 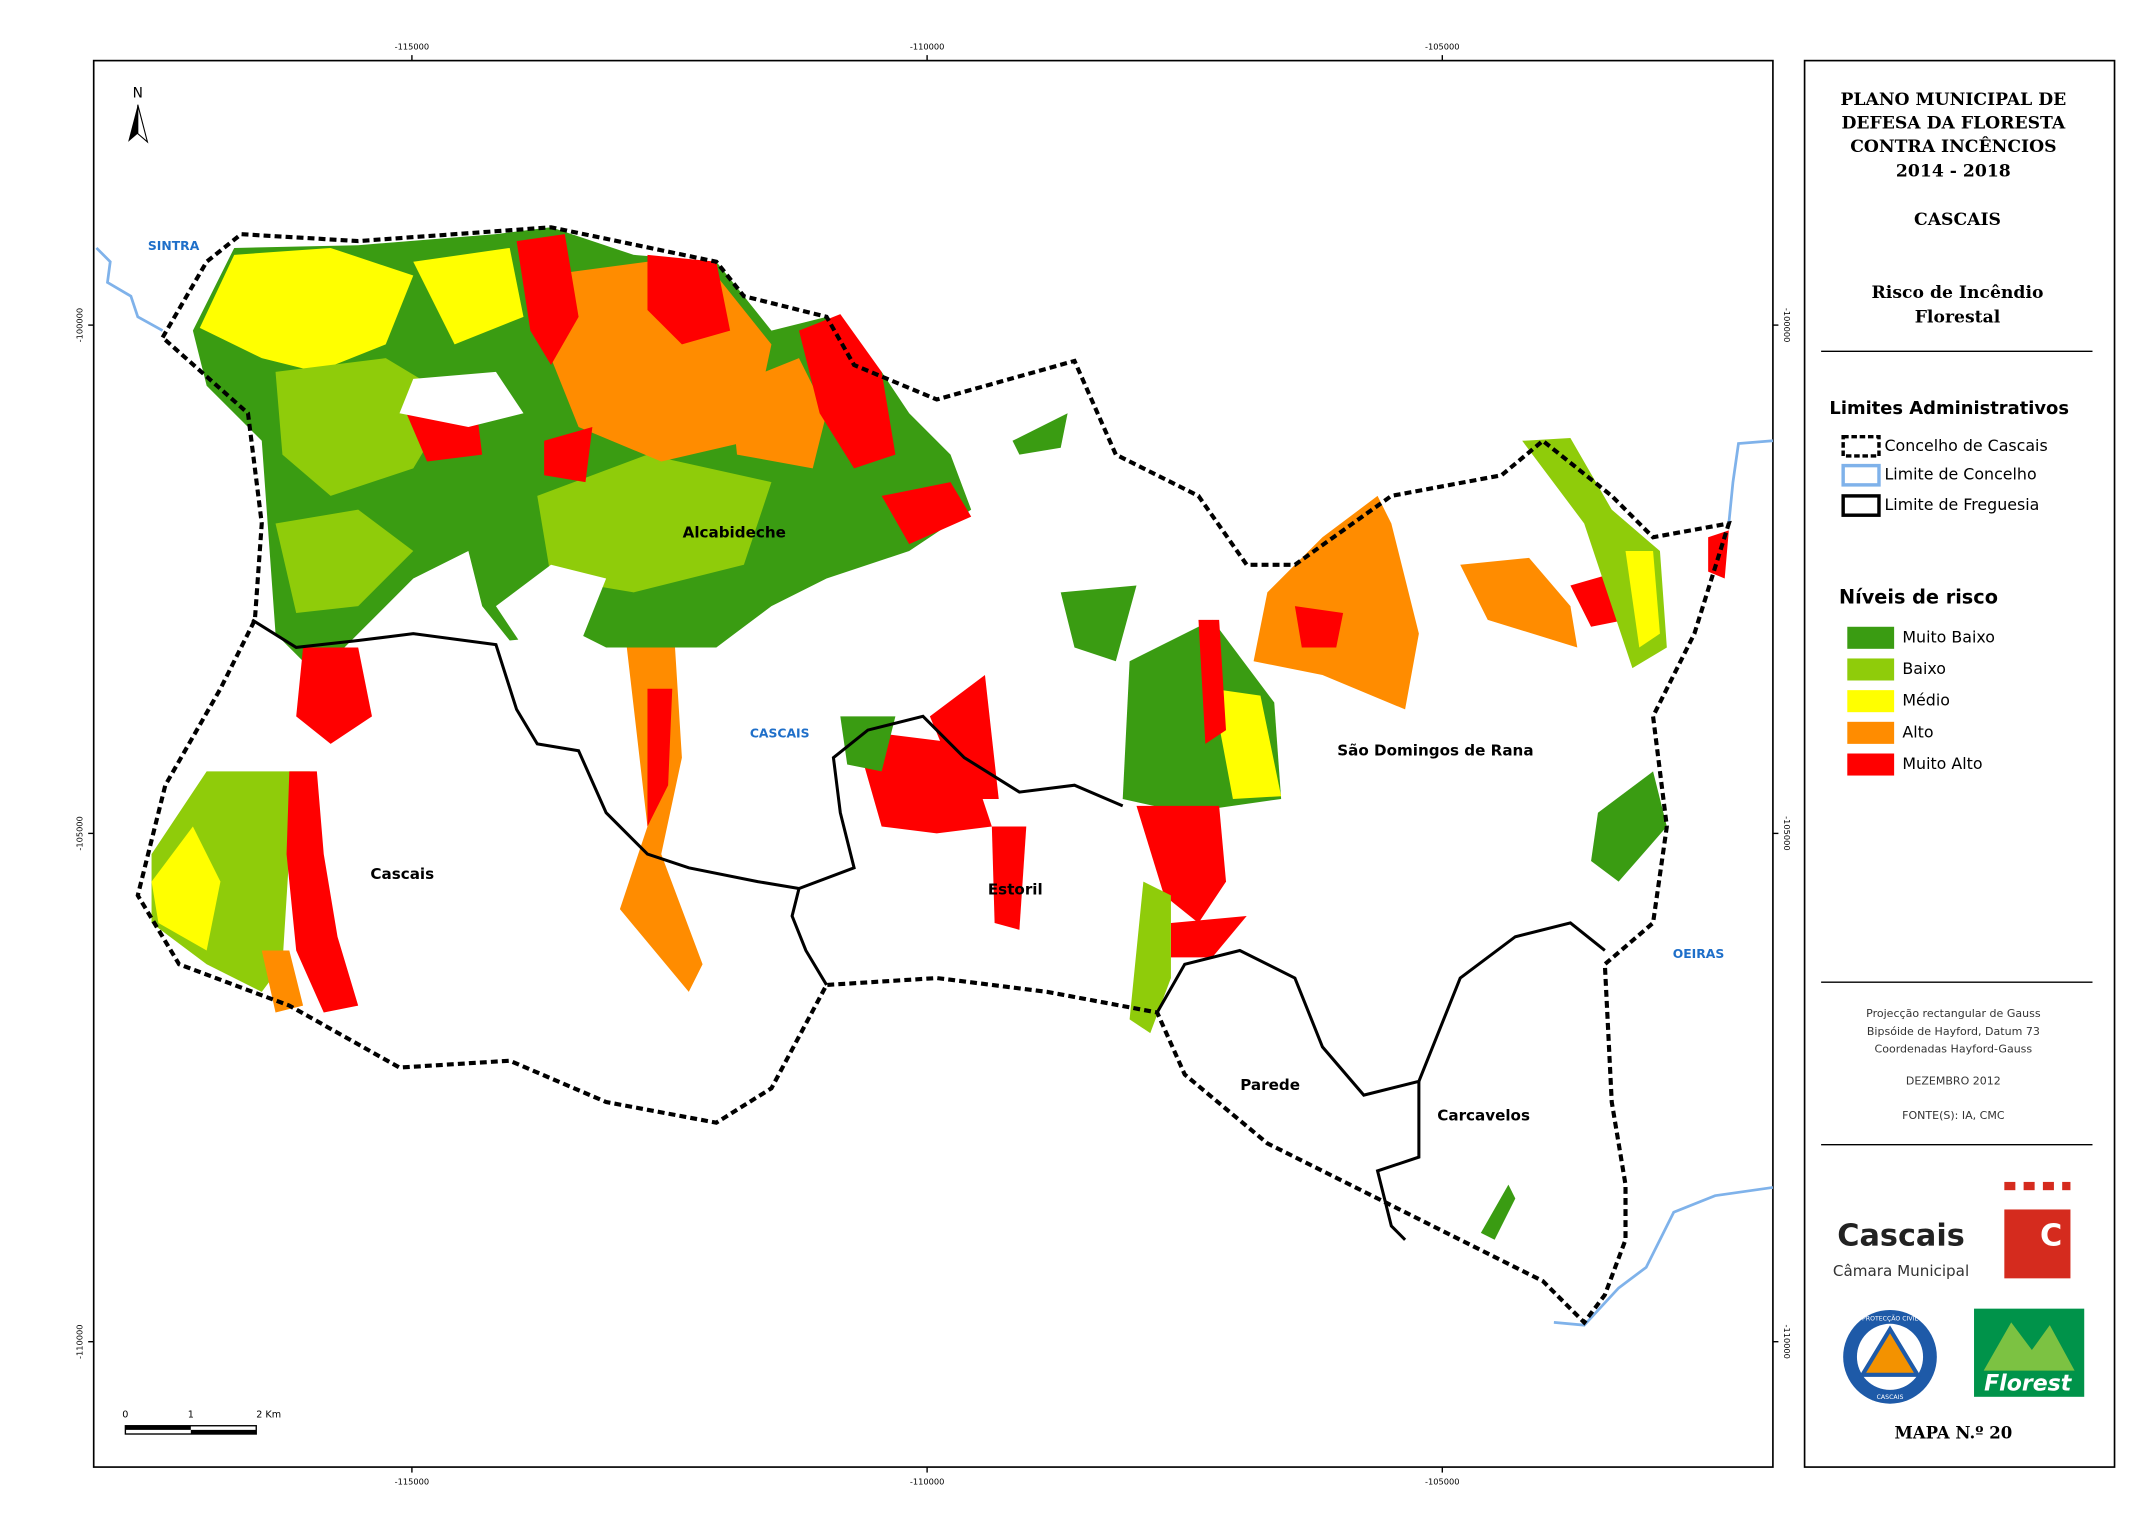 What do you see at coordinates (79, 1341) in the screenshot?
I see `y-coordinate-label: -110000` at bounding box center [79, 1341].